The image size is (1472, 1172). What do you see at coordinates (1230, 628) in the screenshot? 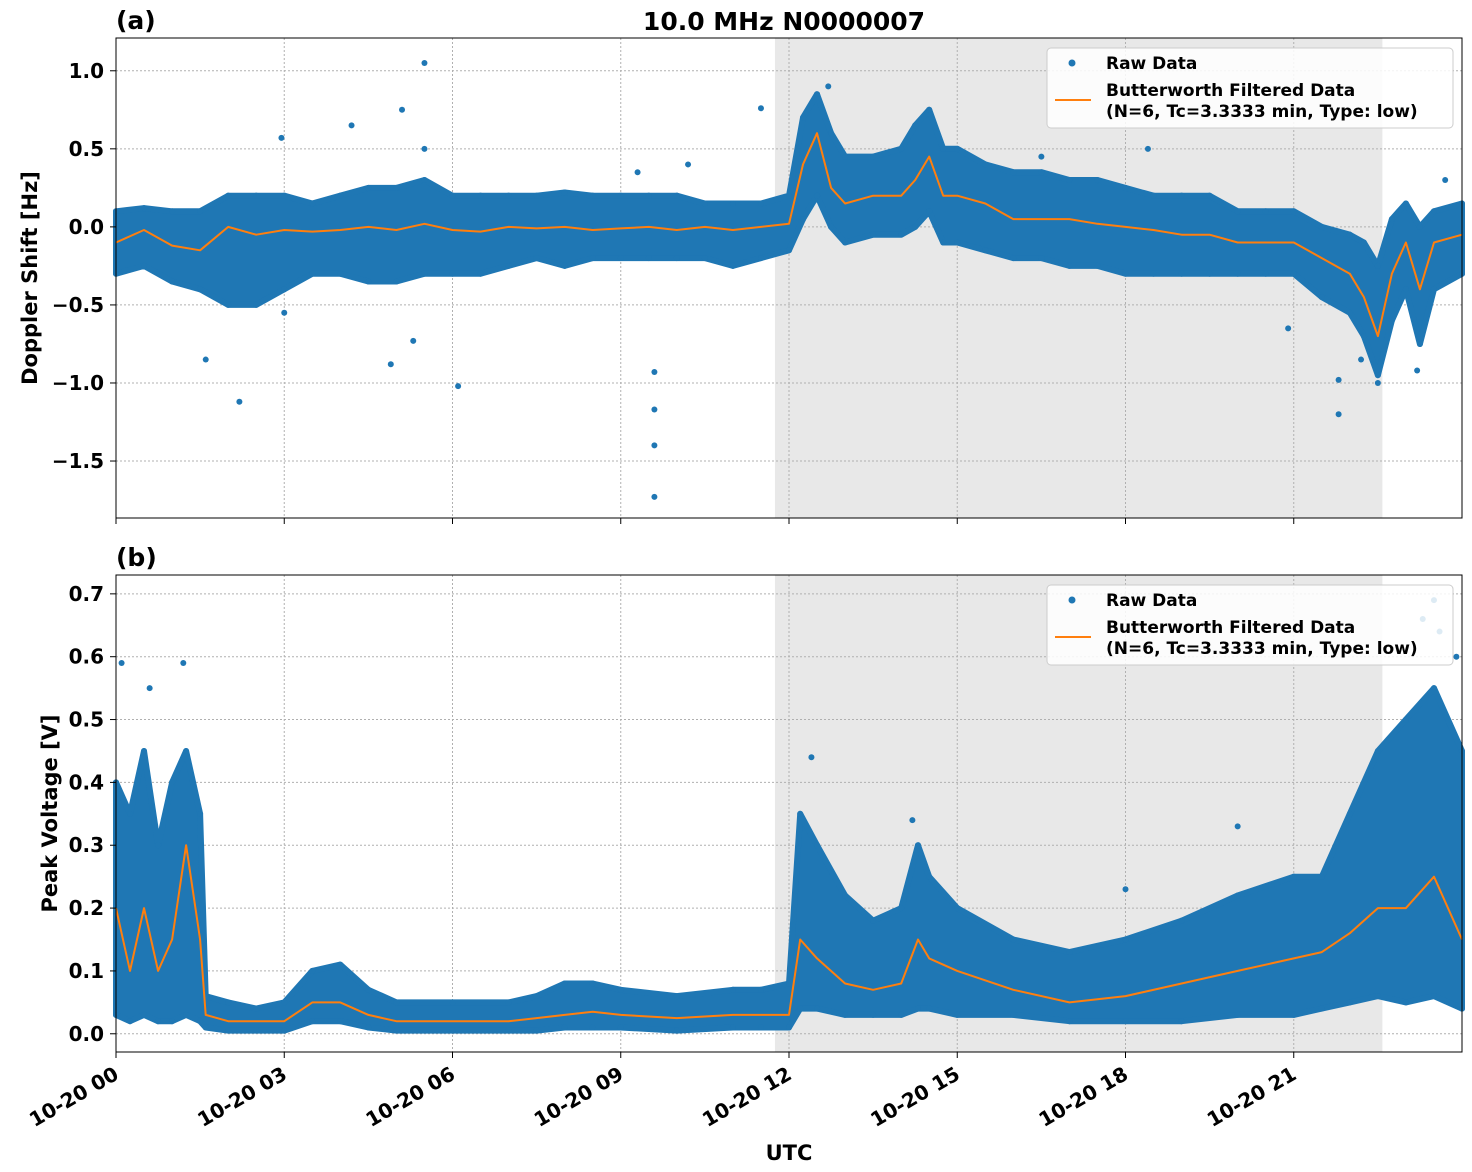
I see `legend-filtered-label: Butterworth Filtered Data` at bounding box center [1230, 628].